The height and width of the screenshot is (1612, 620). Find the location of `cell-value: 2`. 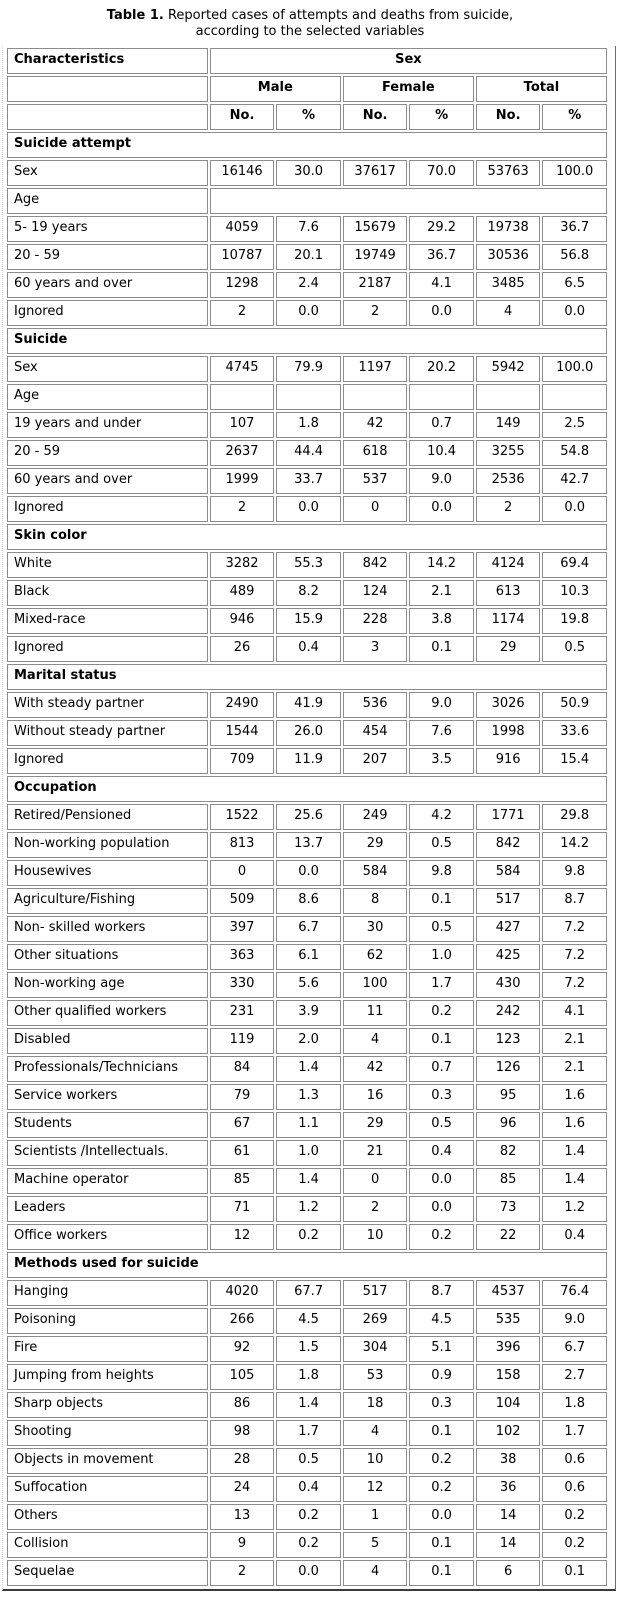

cell-value: 2 is located at coordinates (508, 508).